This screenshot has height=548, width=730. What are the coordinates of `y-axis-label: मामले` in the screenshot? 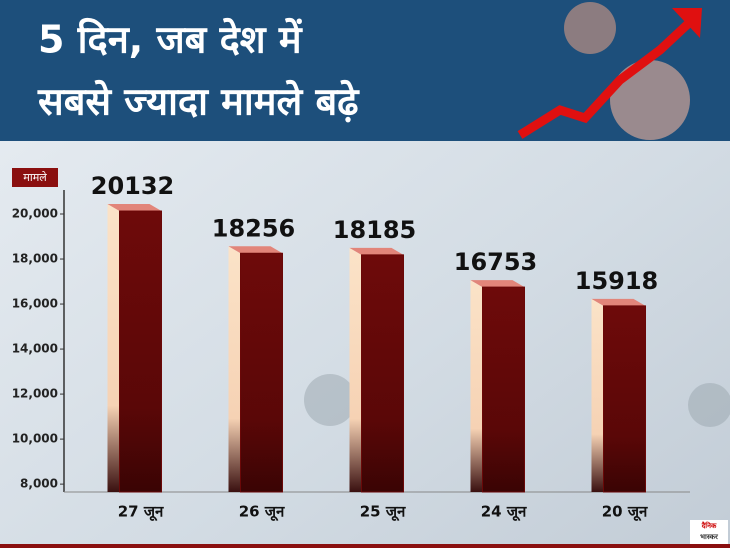 It's located at (35, 177).